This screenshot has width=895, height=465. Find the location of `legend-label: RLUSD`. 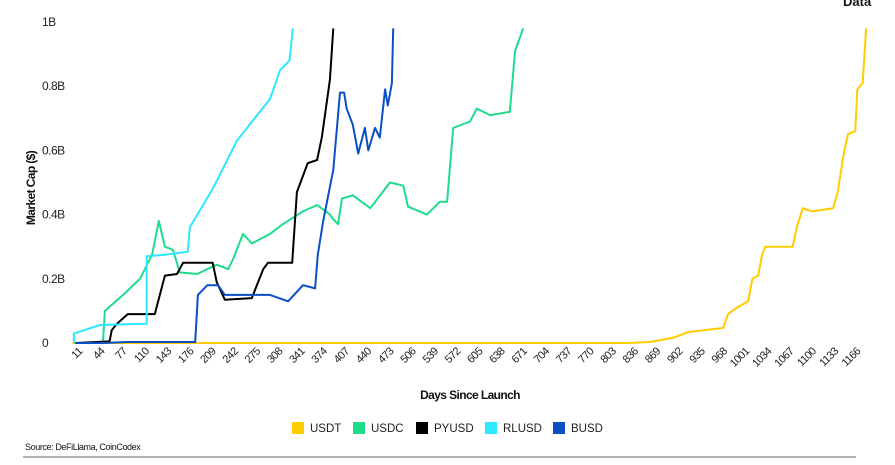

legend-label: RLUSD is located at coordinates (522, 429).